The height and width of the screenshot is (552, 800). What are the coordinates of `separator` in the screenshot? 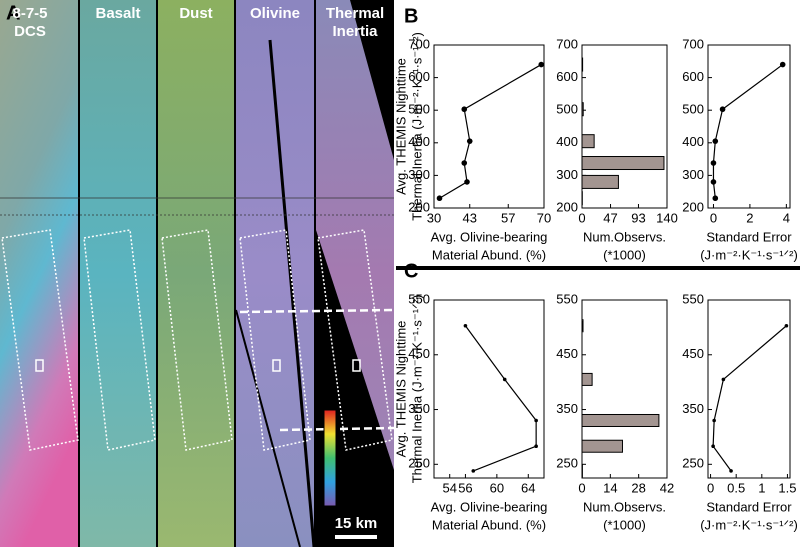 It's located at (598, 268).